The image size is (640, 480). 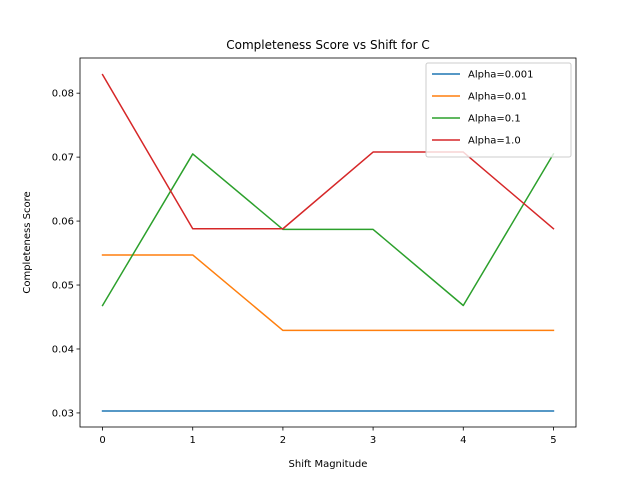 I want to click on legend-label: Alpha=0.01, so click(x=497, y=97).